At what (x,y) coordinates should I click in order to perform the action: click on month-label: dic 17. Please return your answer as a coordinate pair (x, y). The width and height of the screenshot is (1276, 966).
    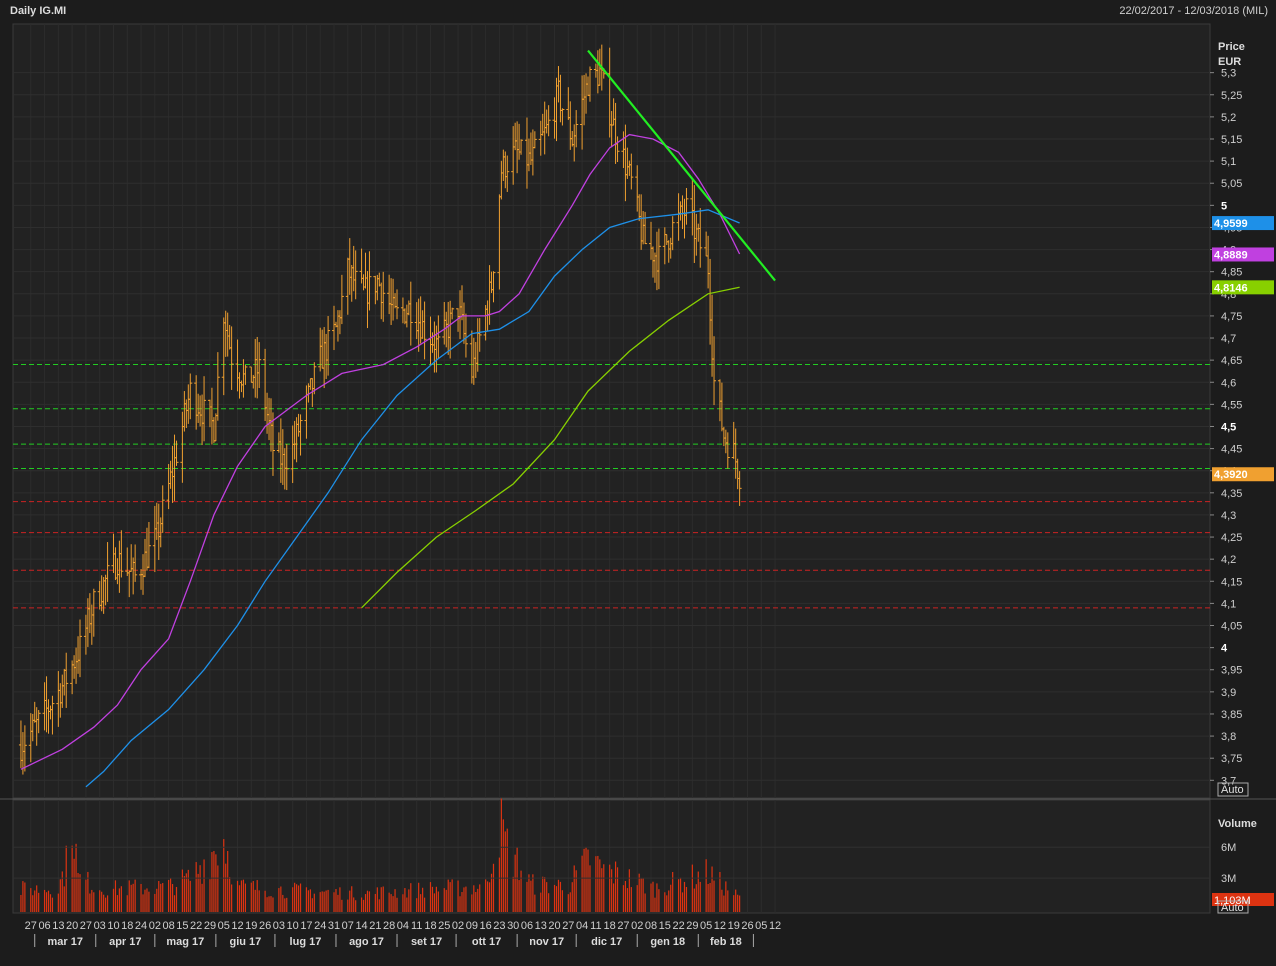
    Looking at the image, I should click on (606, 942).